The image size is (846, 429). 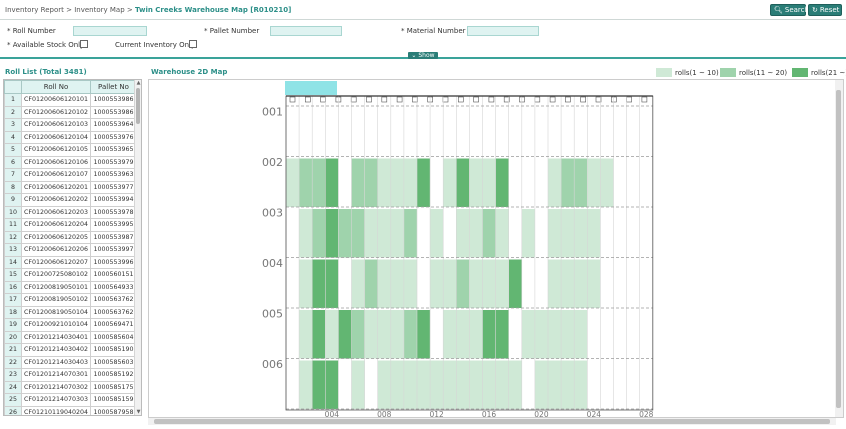 What do you see at coordinates (56, 287) in the screenshot?
I see `roll-no-cell: CF01200819050101` at bounding box center [56, 287].